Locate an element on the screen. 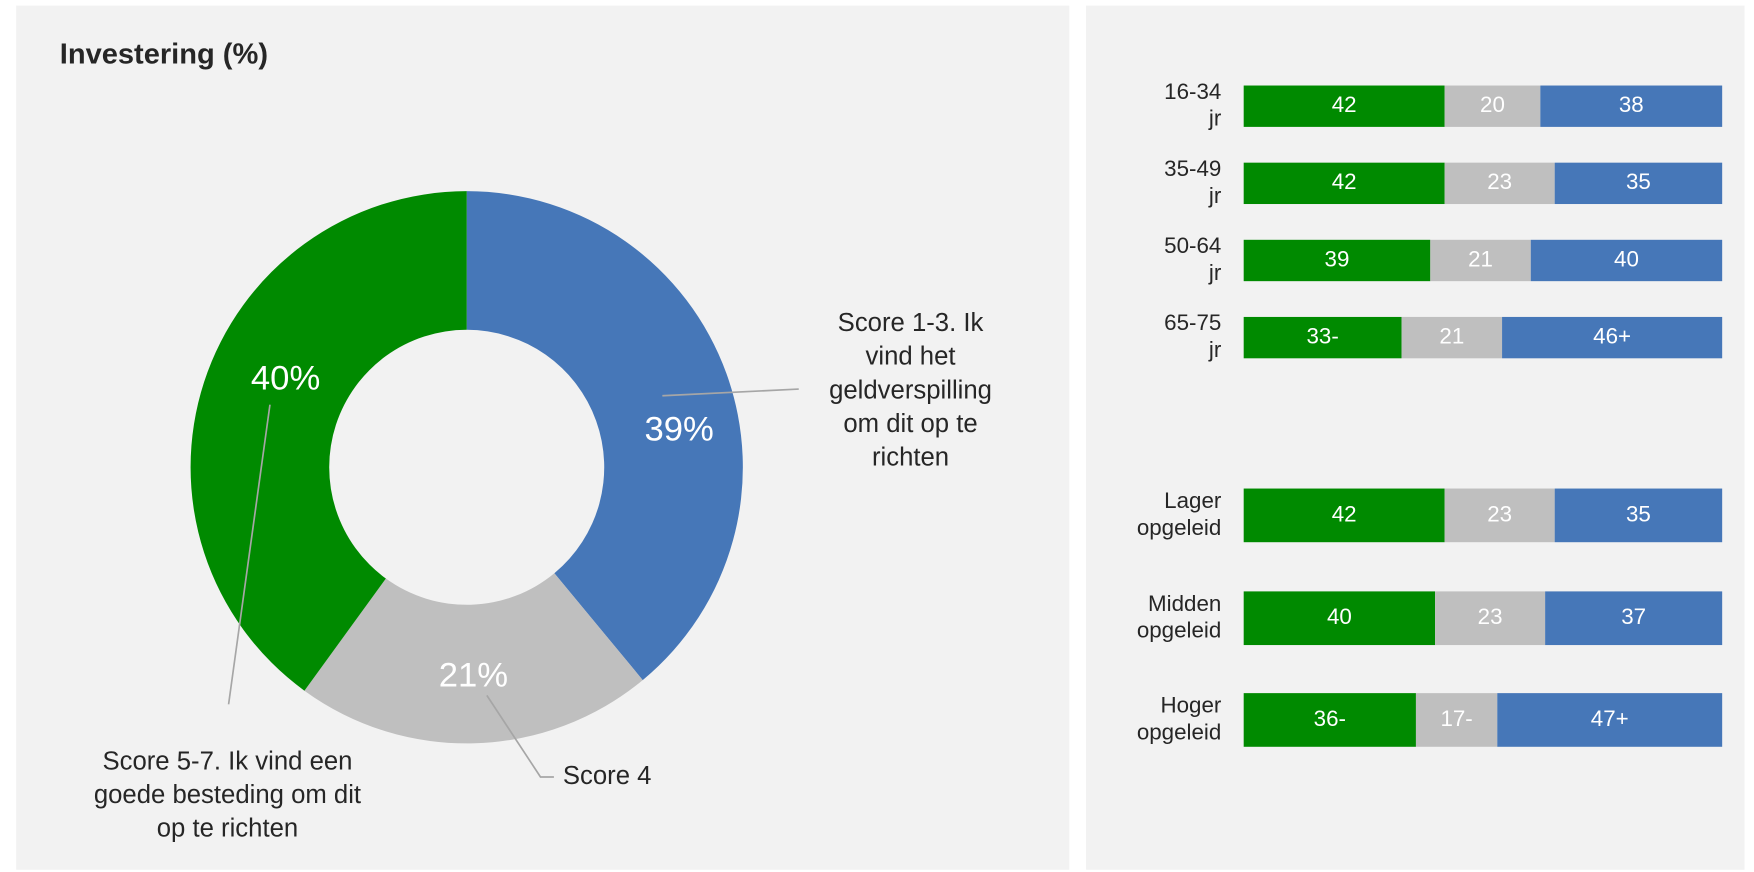  bar-value-label: 17- is located at coordinates (1456, 718).